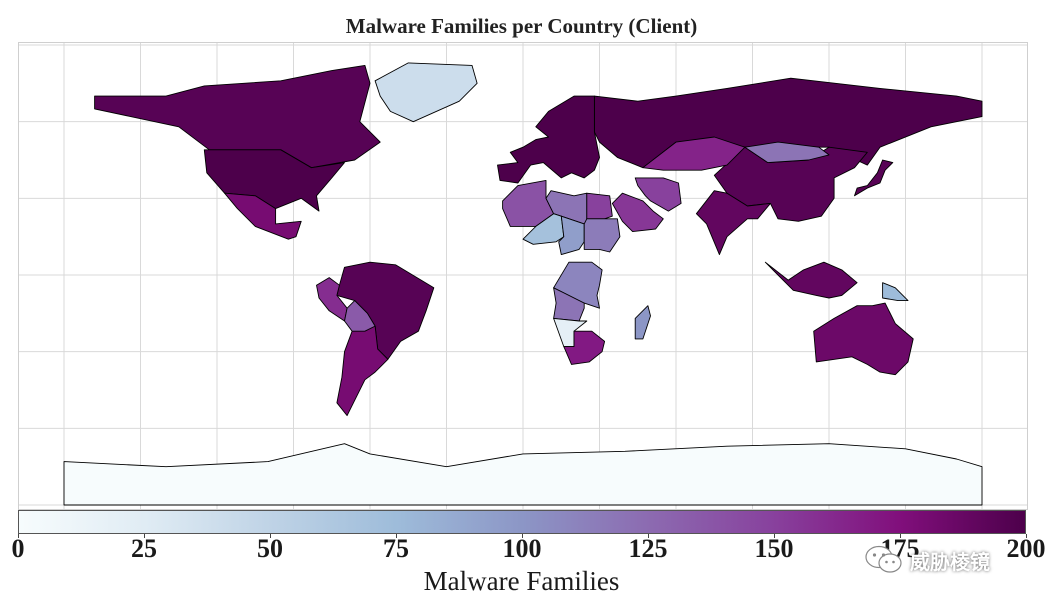 This screenshot has height=605, width=1053. I want to click on colorbar-tick-label: 25, so click(144, 548).